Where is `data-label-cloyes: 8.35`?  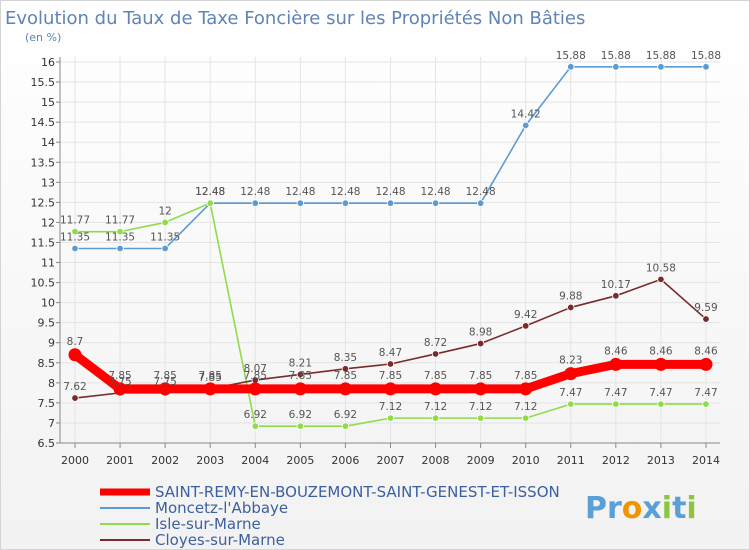
data-label-cloyes: 8.35 is located at coordinates (345, 358).